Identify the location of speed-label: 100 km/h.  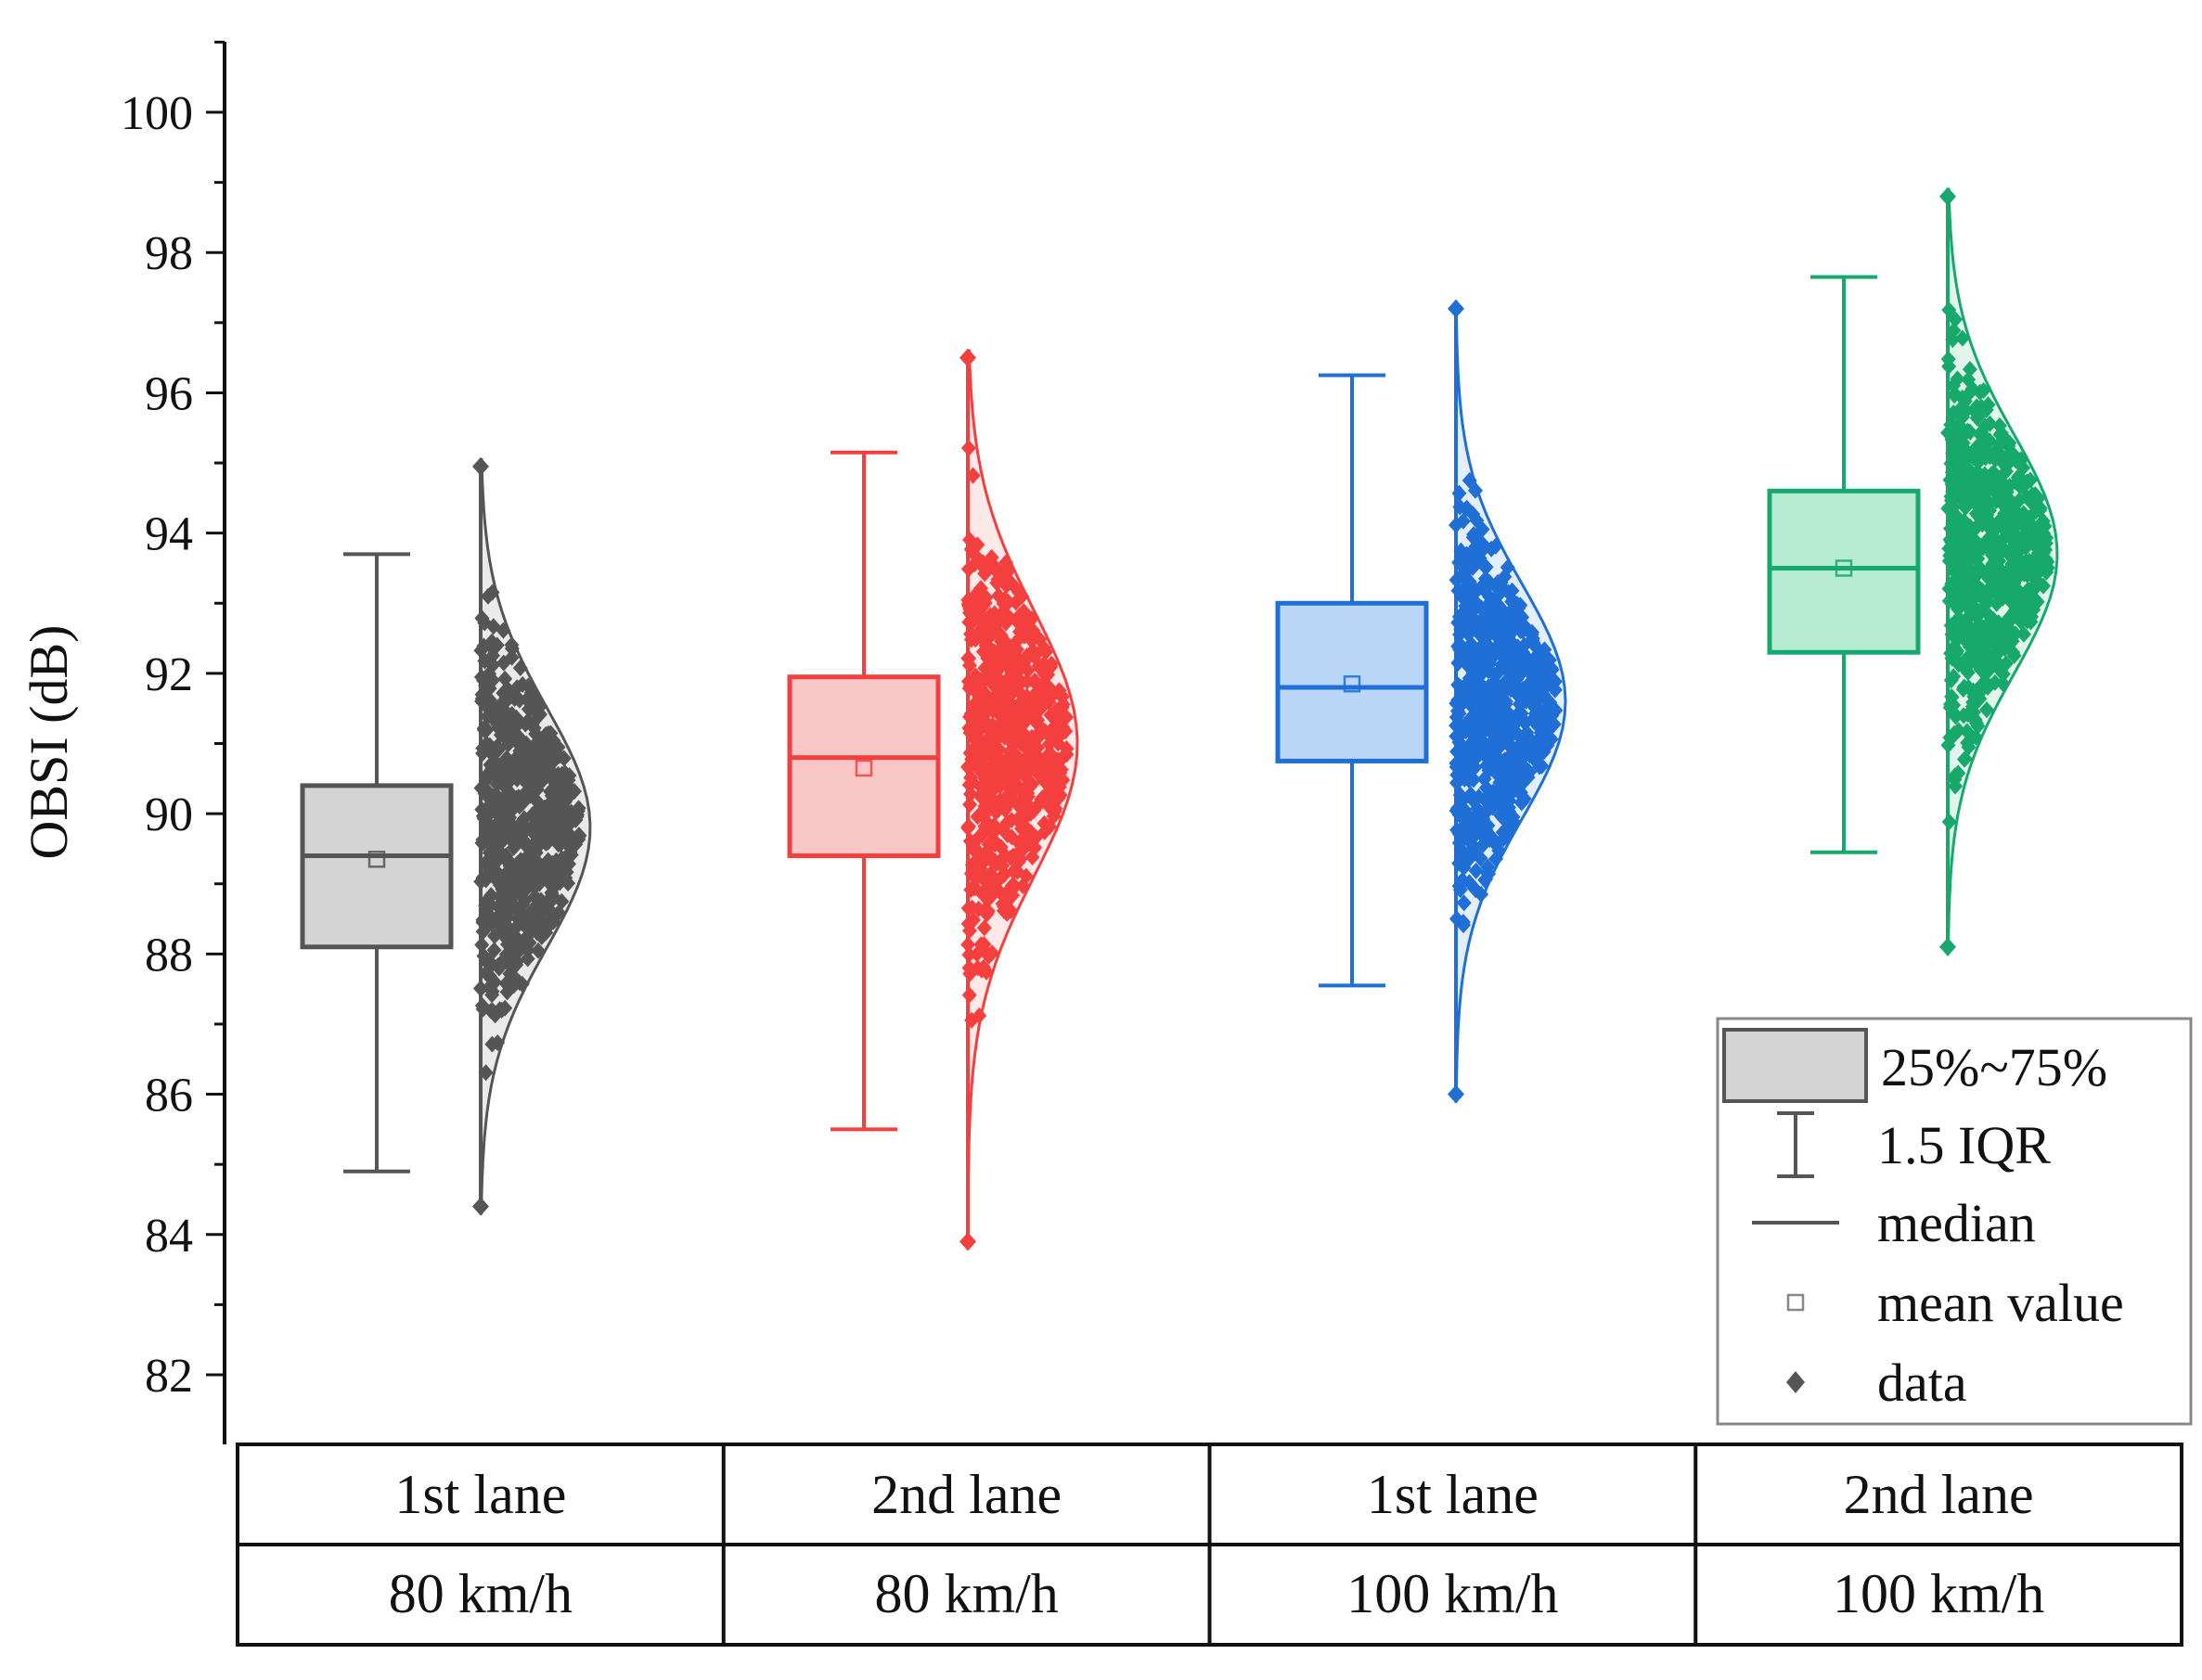
(1938, 1593).